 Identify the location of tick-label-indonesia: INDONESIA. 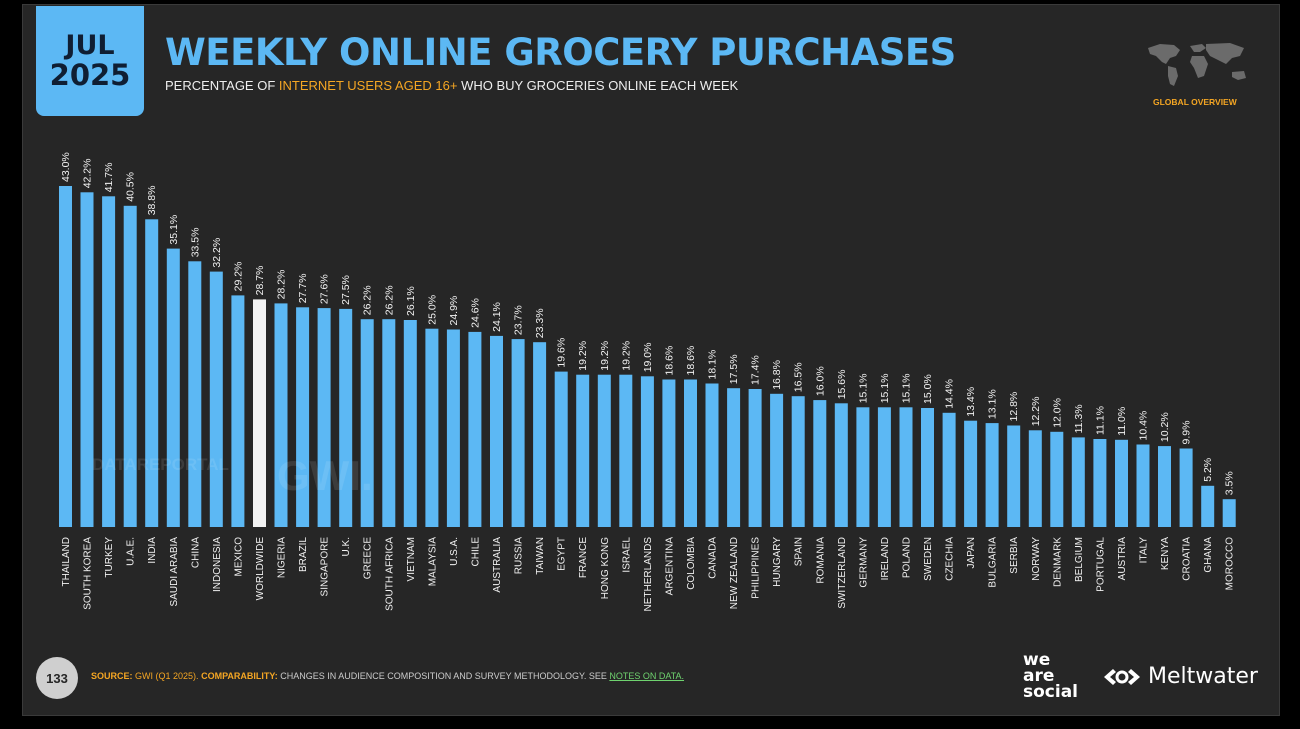
(217, 564).